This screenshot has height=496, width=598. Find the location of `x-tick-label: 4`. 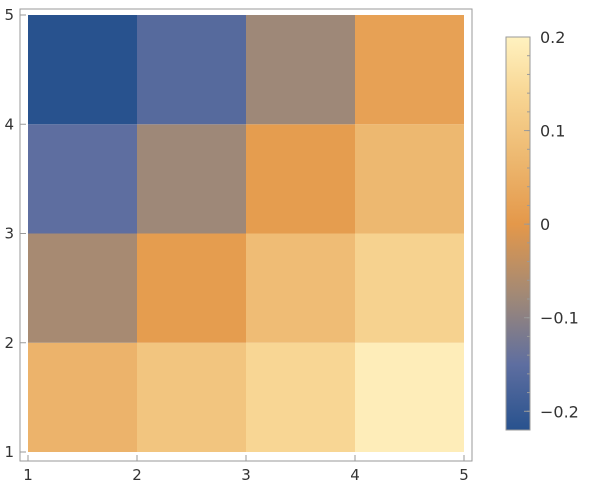

x-tick-label: 4 is located at coordinates (355, 475).